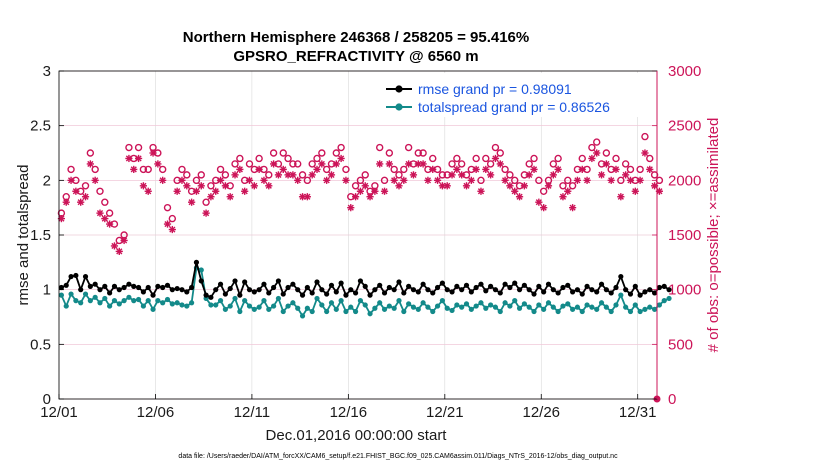  I want to click on right-y-axis-label: # of obs: o=possible; ×=assimilated, so click(713, 235).